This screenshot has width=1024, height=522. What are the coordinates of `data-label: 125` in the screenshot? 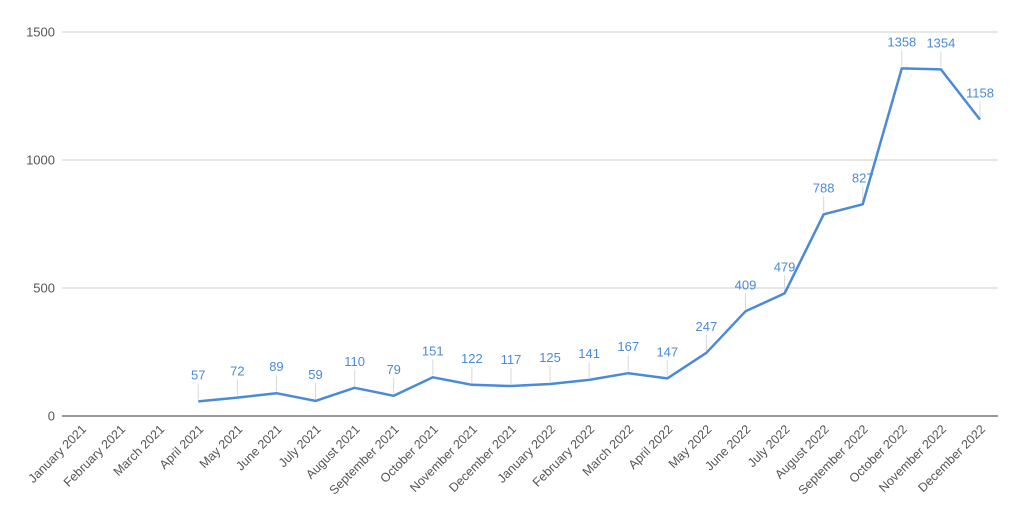 It's located at (550, 357).